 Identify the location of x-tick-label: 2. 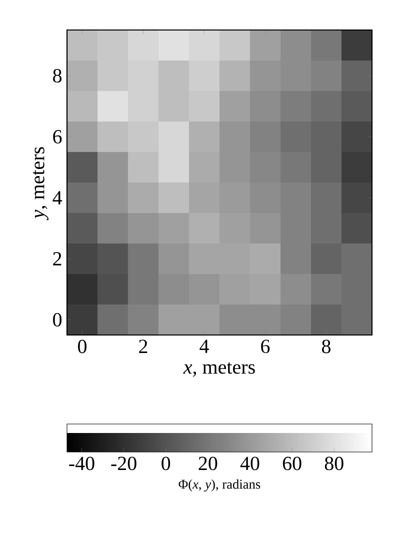
(143, 346).